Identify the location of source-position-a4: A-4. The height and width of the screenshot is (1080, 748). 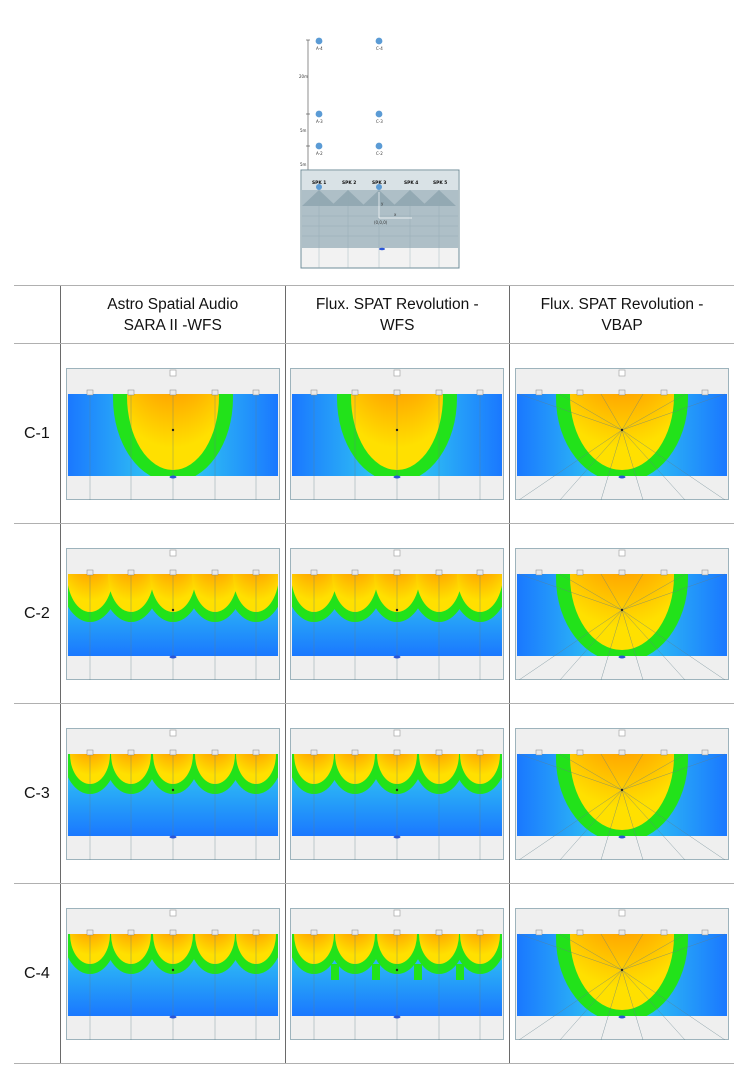
(319, 44).